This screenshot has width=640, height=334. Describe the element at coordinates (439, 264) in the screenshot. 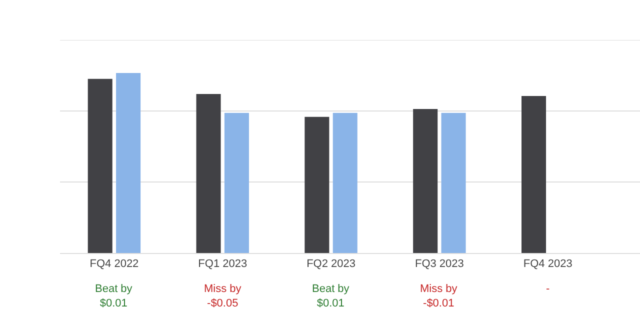

I see `x-tick-label: FQ3 2023` at that location.